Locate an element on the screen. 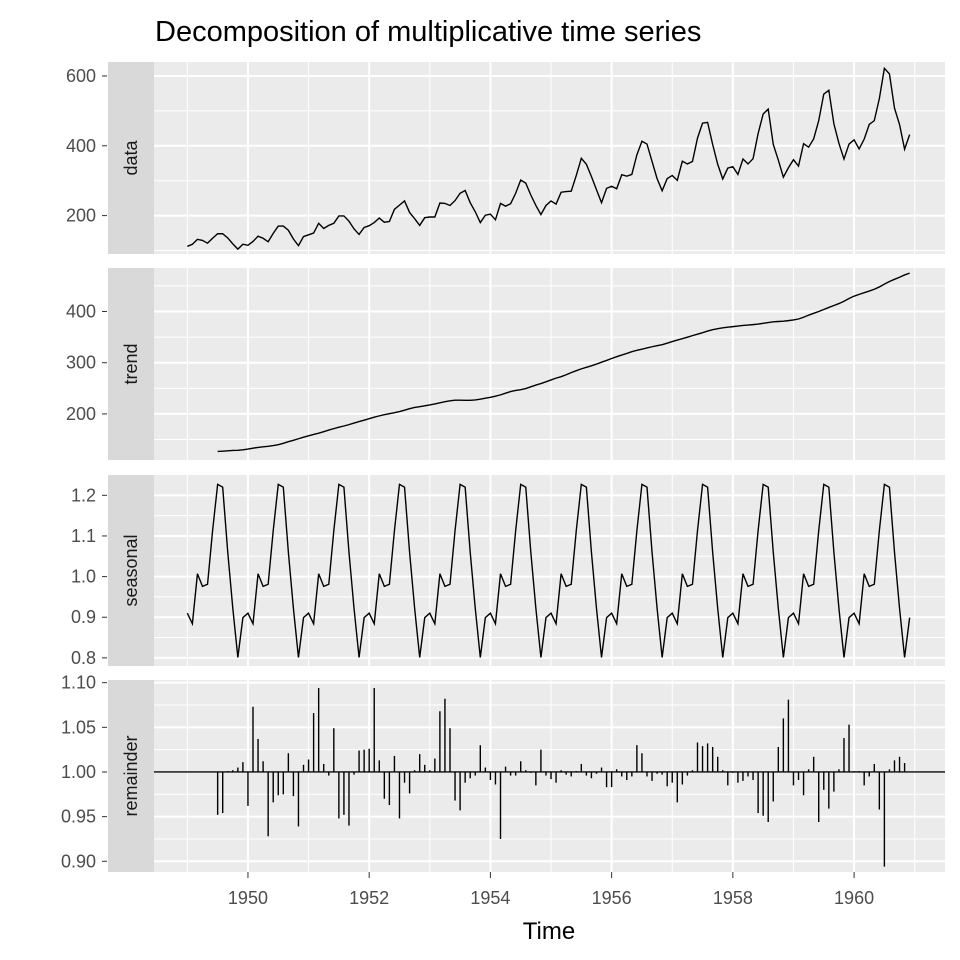  y-tick-label: 600 is located at coordinates (81, 76).